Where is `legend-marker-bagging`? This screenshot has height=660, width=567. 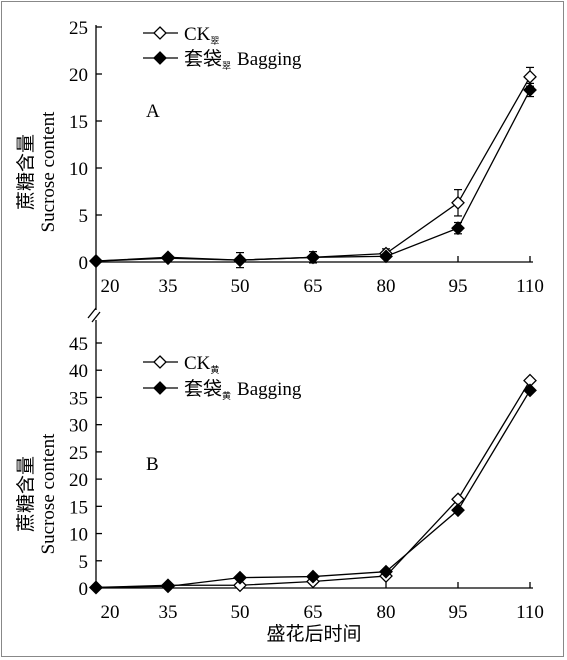
legend-marker-bagging is located at coordinates (160, 58).